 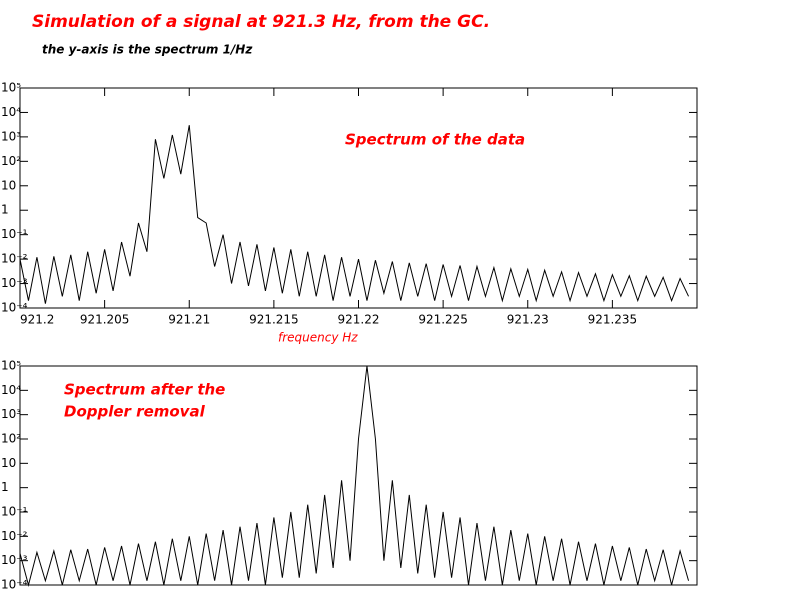 What do you see at coordinates (359, 320) in the screenshot?
I see `x-tick-label: 921.22` at bounding box center [359, 320].